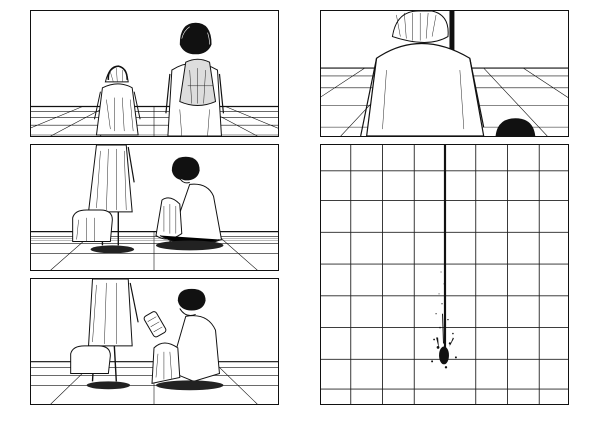 This screenshot has width=600, height=426. Describe the element at coordinates (422, 73) in the screenshot. I see `child-closeup-back` at that location.